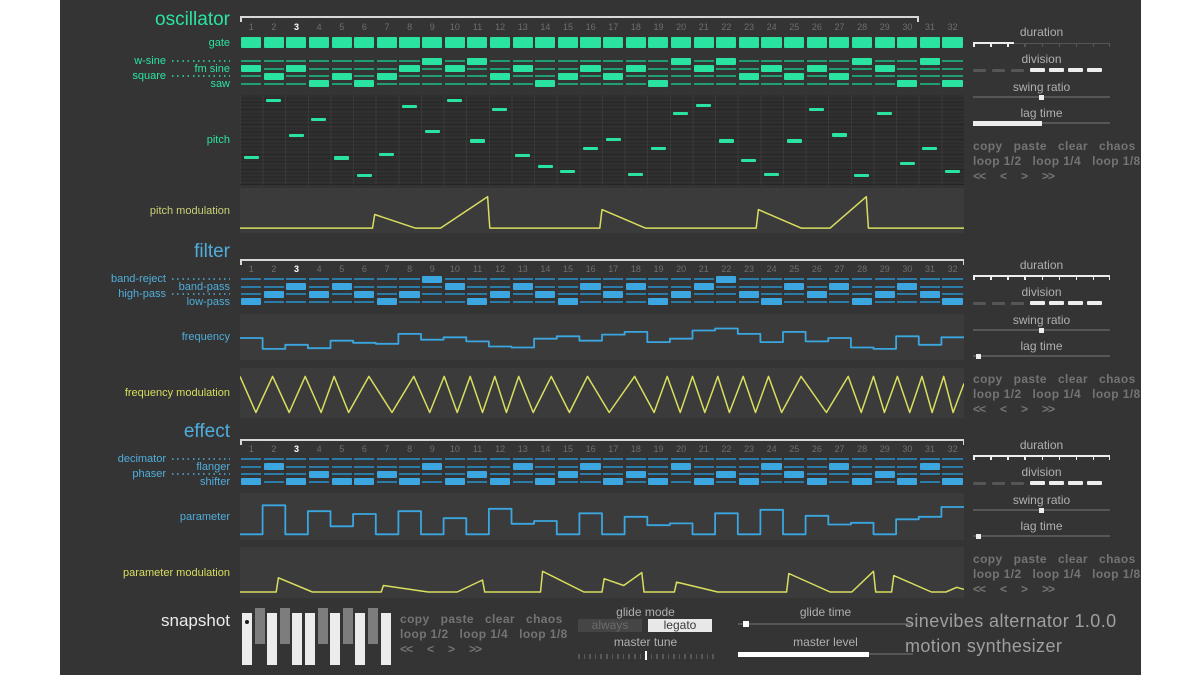 This screenshot has width=1200, height=675. Describe the element at coordinates (825, 654) in the screenshot. I see `master-level-slider` at that location.